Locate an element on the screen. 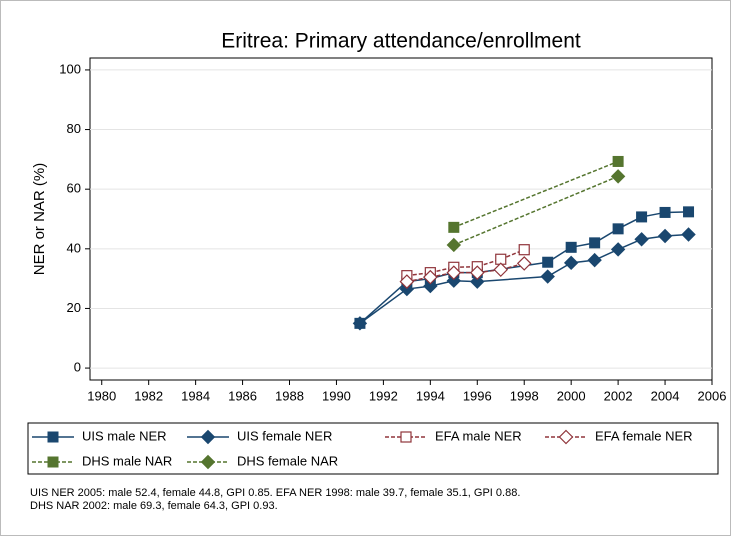 The height and width of the screenshot is (536, 731). series-line is located at coordinates (536, 194).